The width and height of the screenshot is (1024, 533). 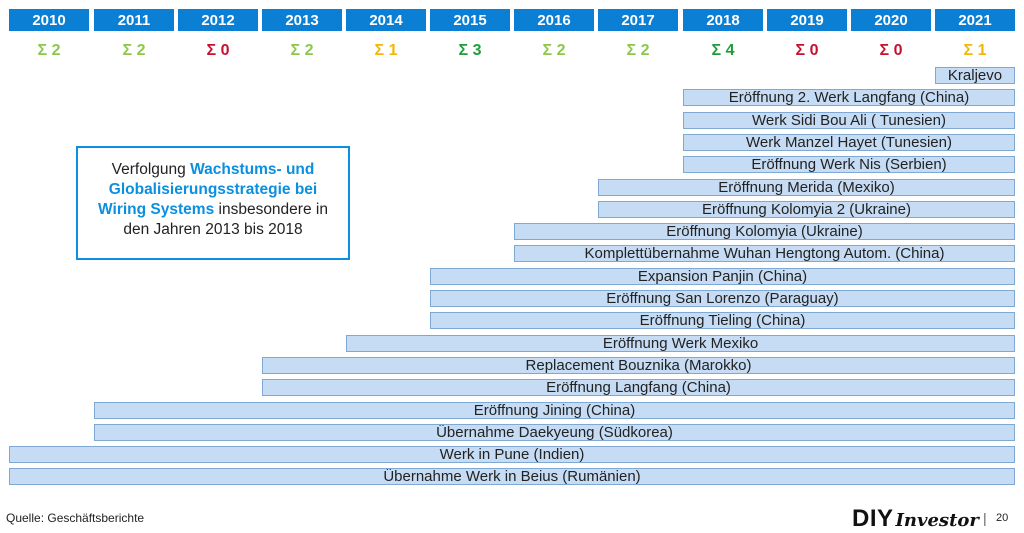 What do you see at coordinates (512, 455) in the screenshot?
I see `timeline-bar: Werk in Pune (Indien)` at bounding box center [512, 455].